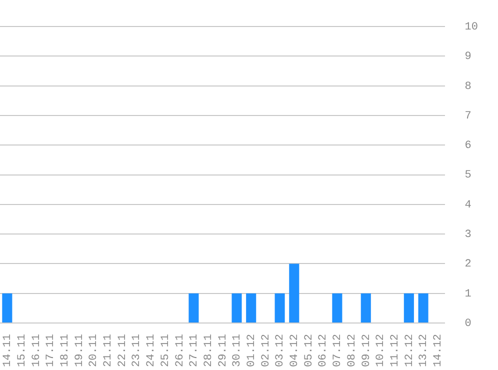 The height and width of the screenshot is (370, 498). What do you see at coordinates (471, 28) in the screenshot?
I see `y-tick-label: 10` at bounding box center [471, 28].